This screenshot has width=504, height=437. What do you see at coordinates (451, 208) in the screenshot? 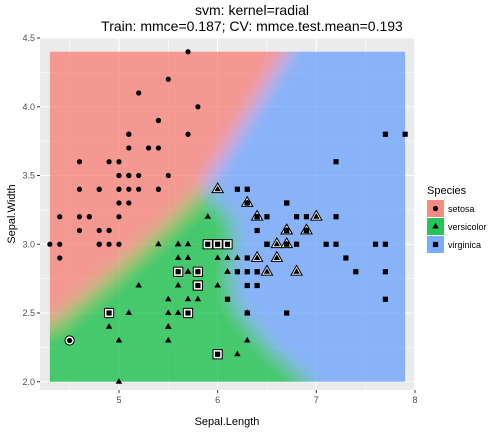
I see `legend-item-setosa: setosa` at bounding box center [451, 208].